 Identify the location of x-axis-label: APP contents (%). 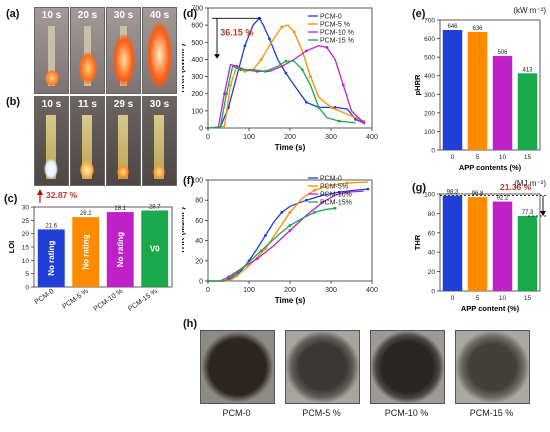
(490, 167).